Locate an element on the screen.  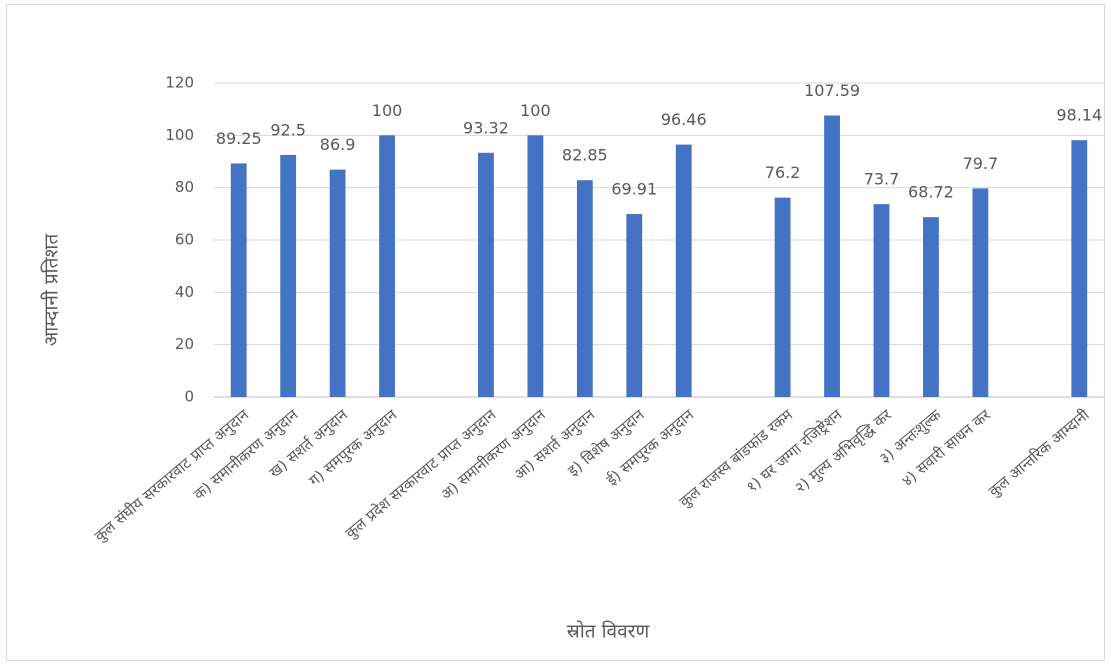
y-tick-label: 0 is located at coordinates (189, 397).